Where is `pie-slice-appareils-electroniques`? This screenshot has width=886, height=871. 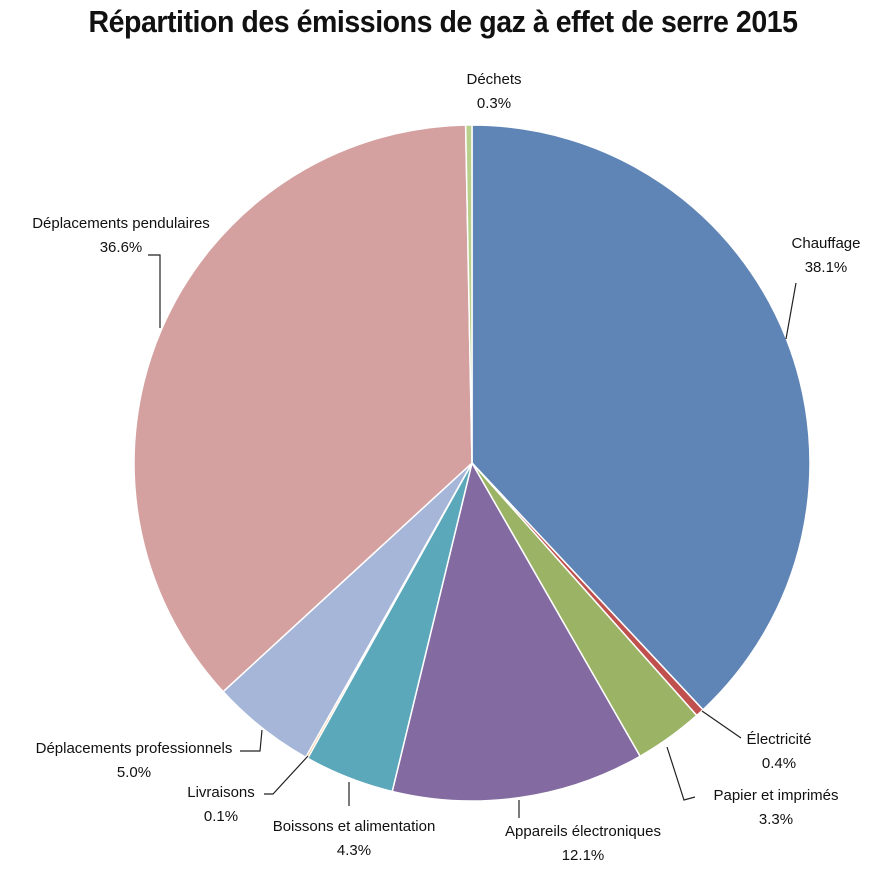
pie-slice-appareils-electroniques is located at coordinates (516, 632).